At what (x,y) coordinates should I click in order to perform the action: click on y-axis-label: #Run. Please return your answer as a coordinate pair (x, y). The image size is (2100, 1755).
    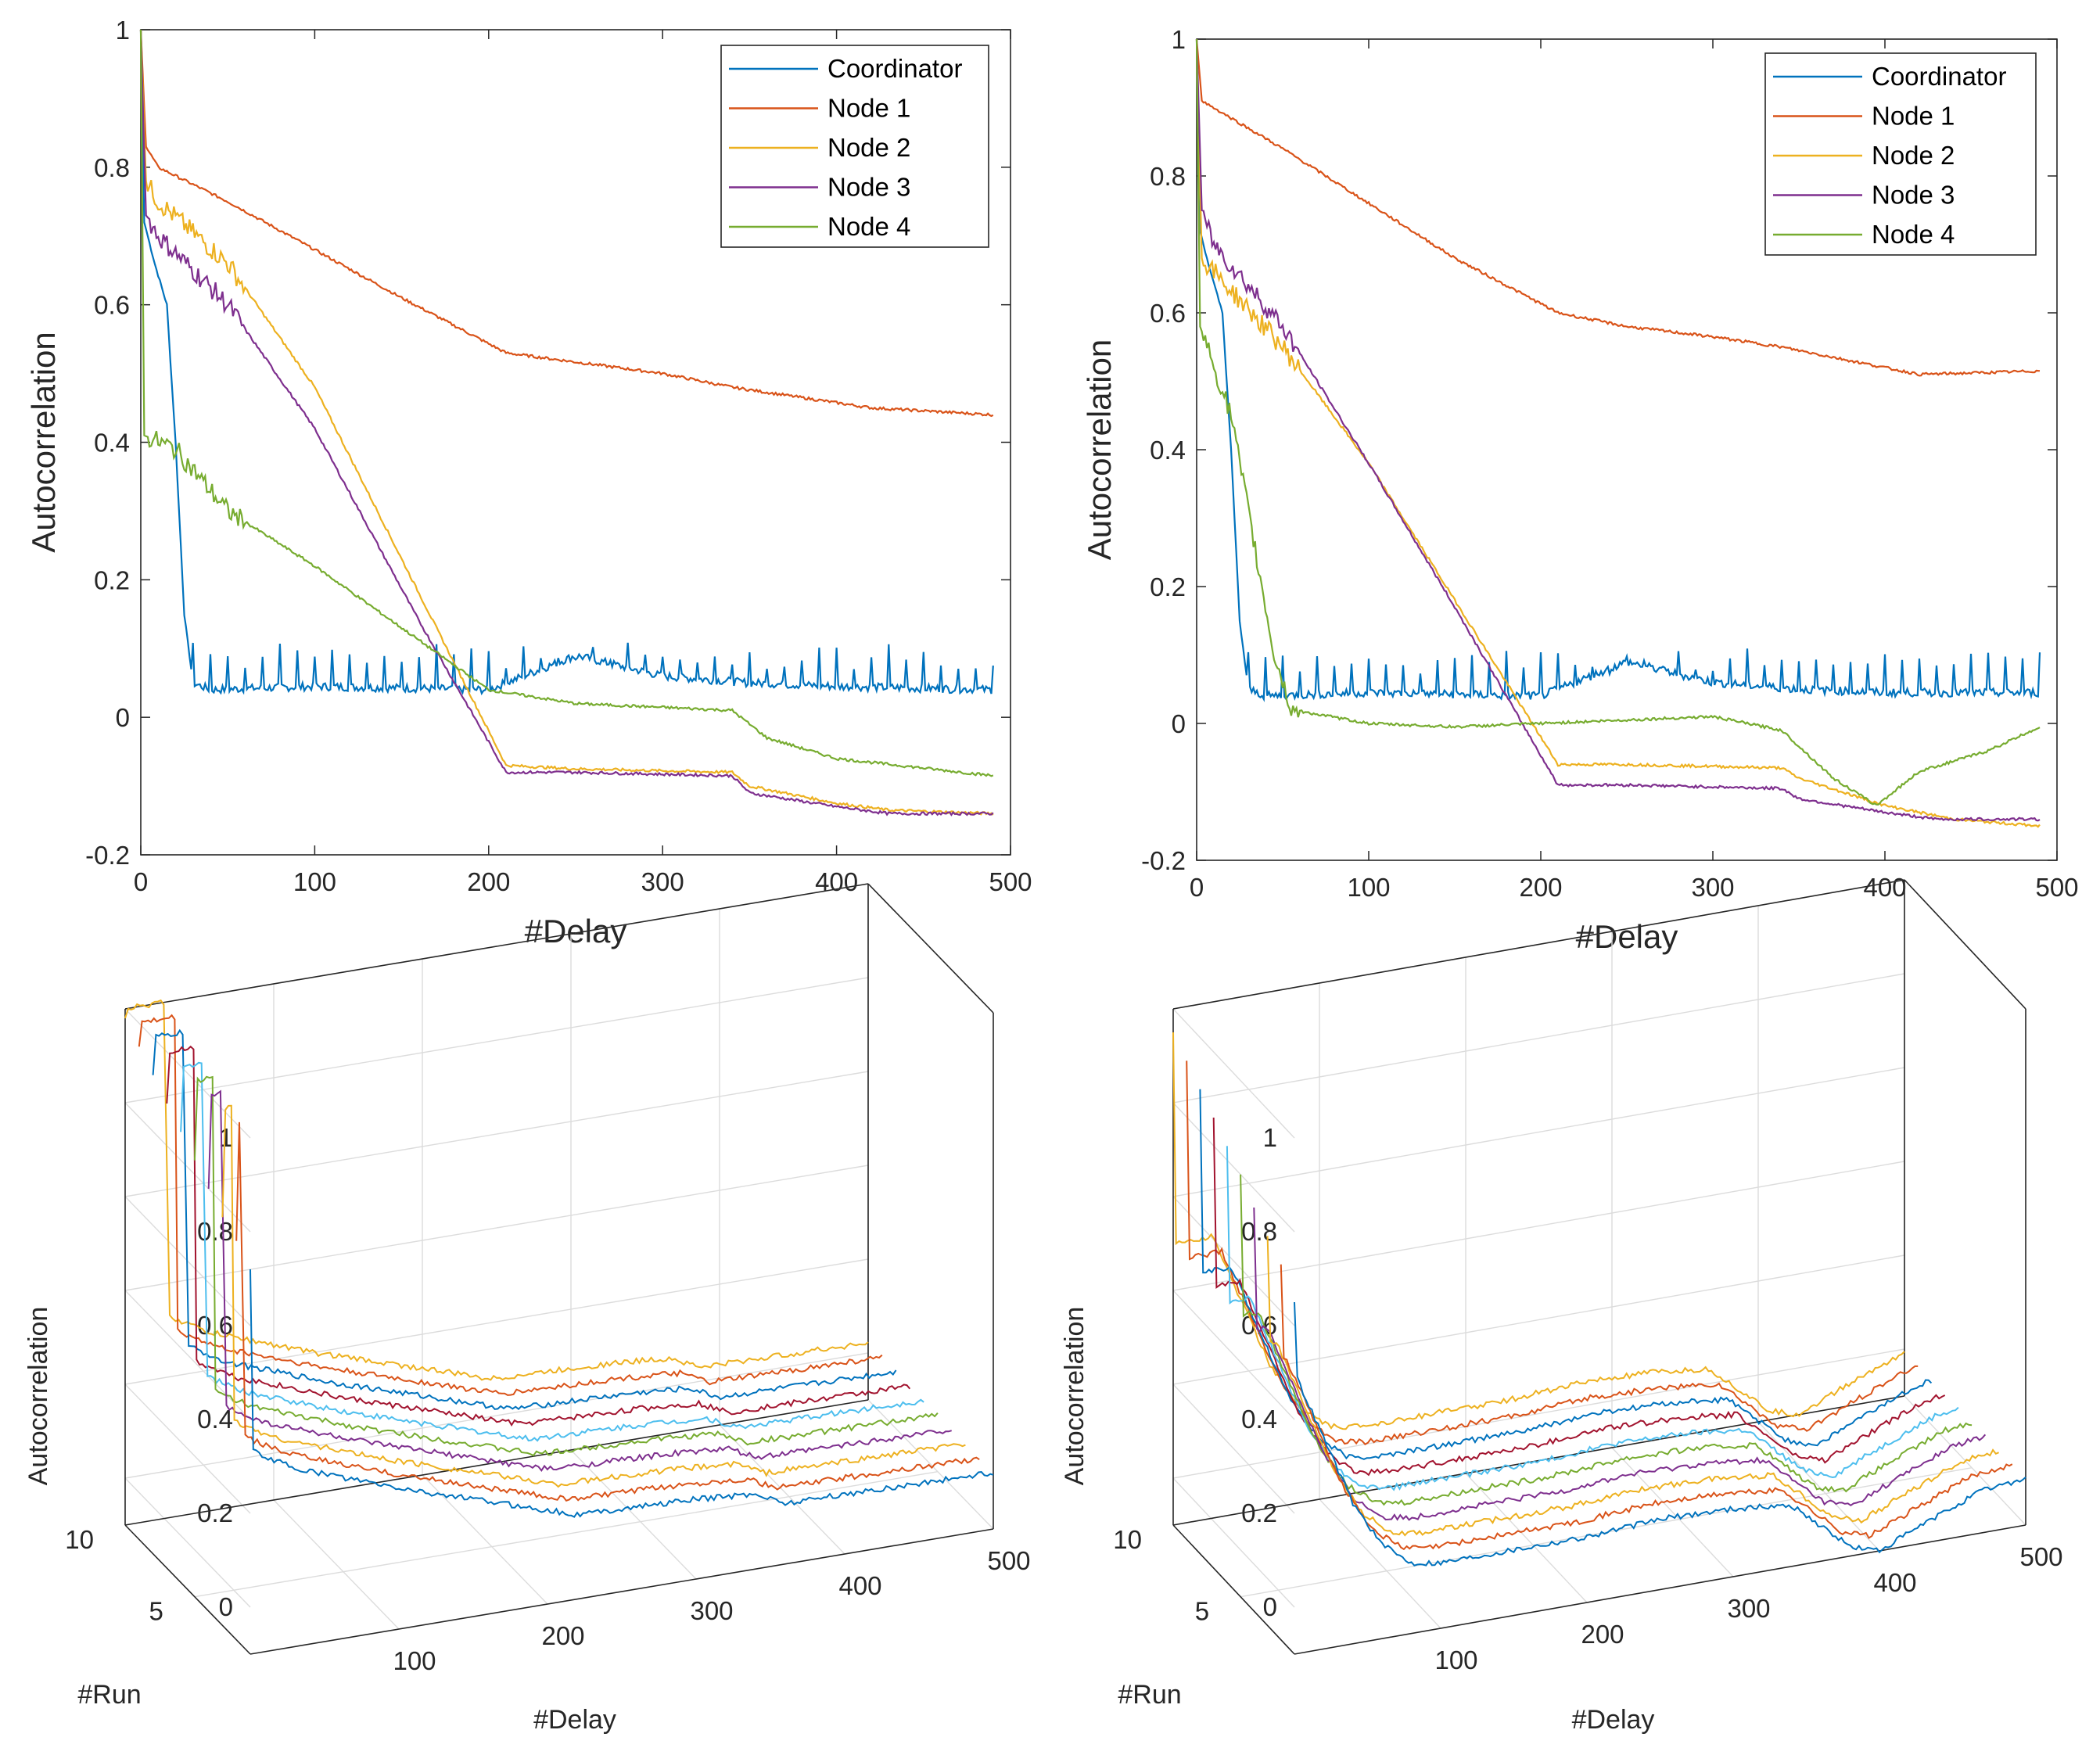
    Looking at the image, I should click on (109, 1695).